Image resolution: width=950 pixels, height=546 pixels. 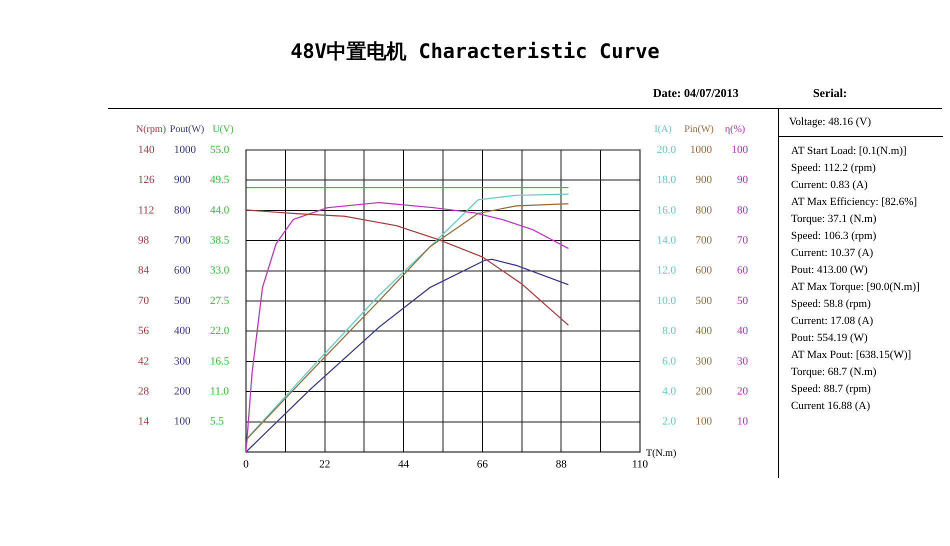 What do you see at coordinates (144, 270) in the screenshot?
I see `y-tick-label: 84` at bounding box center [144, 270].